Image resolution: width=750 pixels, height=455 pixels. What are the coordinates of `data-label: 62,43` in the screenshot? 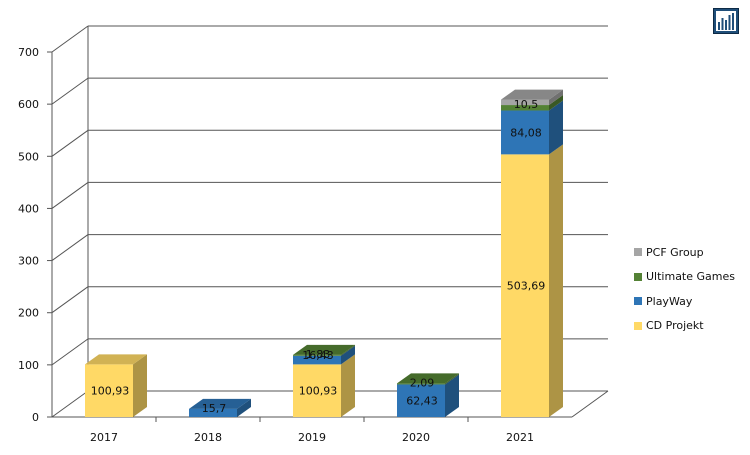 It's located at (422, 401).